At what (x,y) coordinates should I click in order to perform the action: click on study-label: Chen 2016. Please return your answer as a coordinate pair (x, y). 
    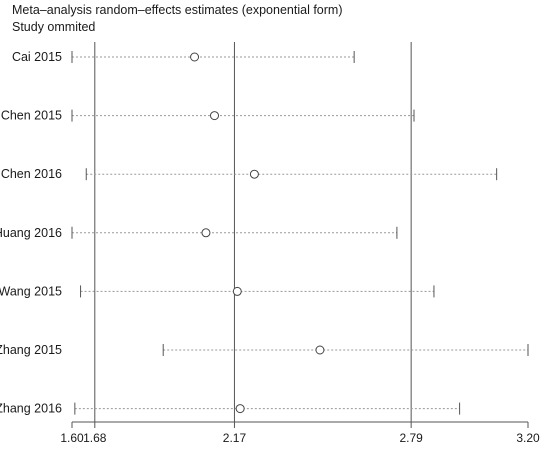
    Looking at the image, I should click on (31, 174).